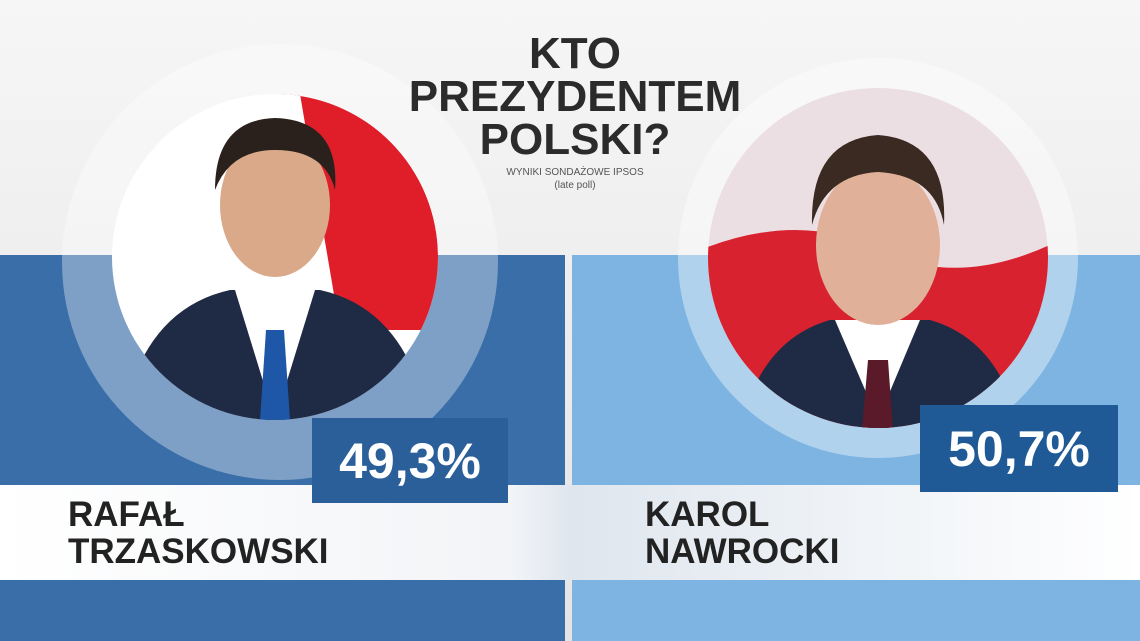  What do you see at coordinates (126, 514) in the screenshot?
I see `candidate-name: RAFAŁ` at bounding box center [126, 514].